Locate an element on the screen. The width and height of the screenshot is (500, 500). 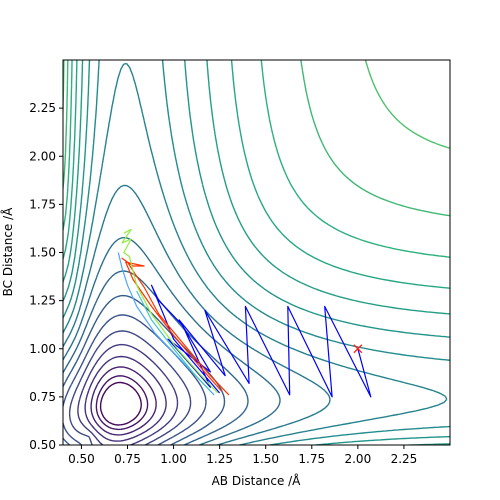
point-marker is located at coordinates (358, 349).